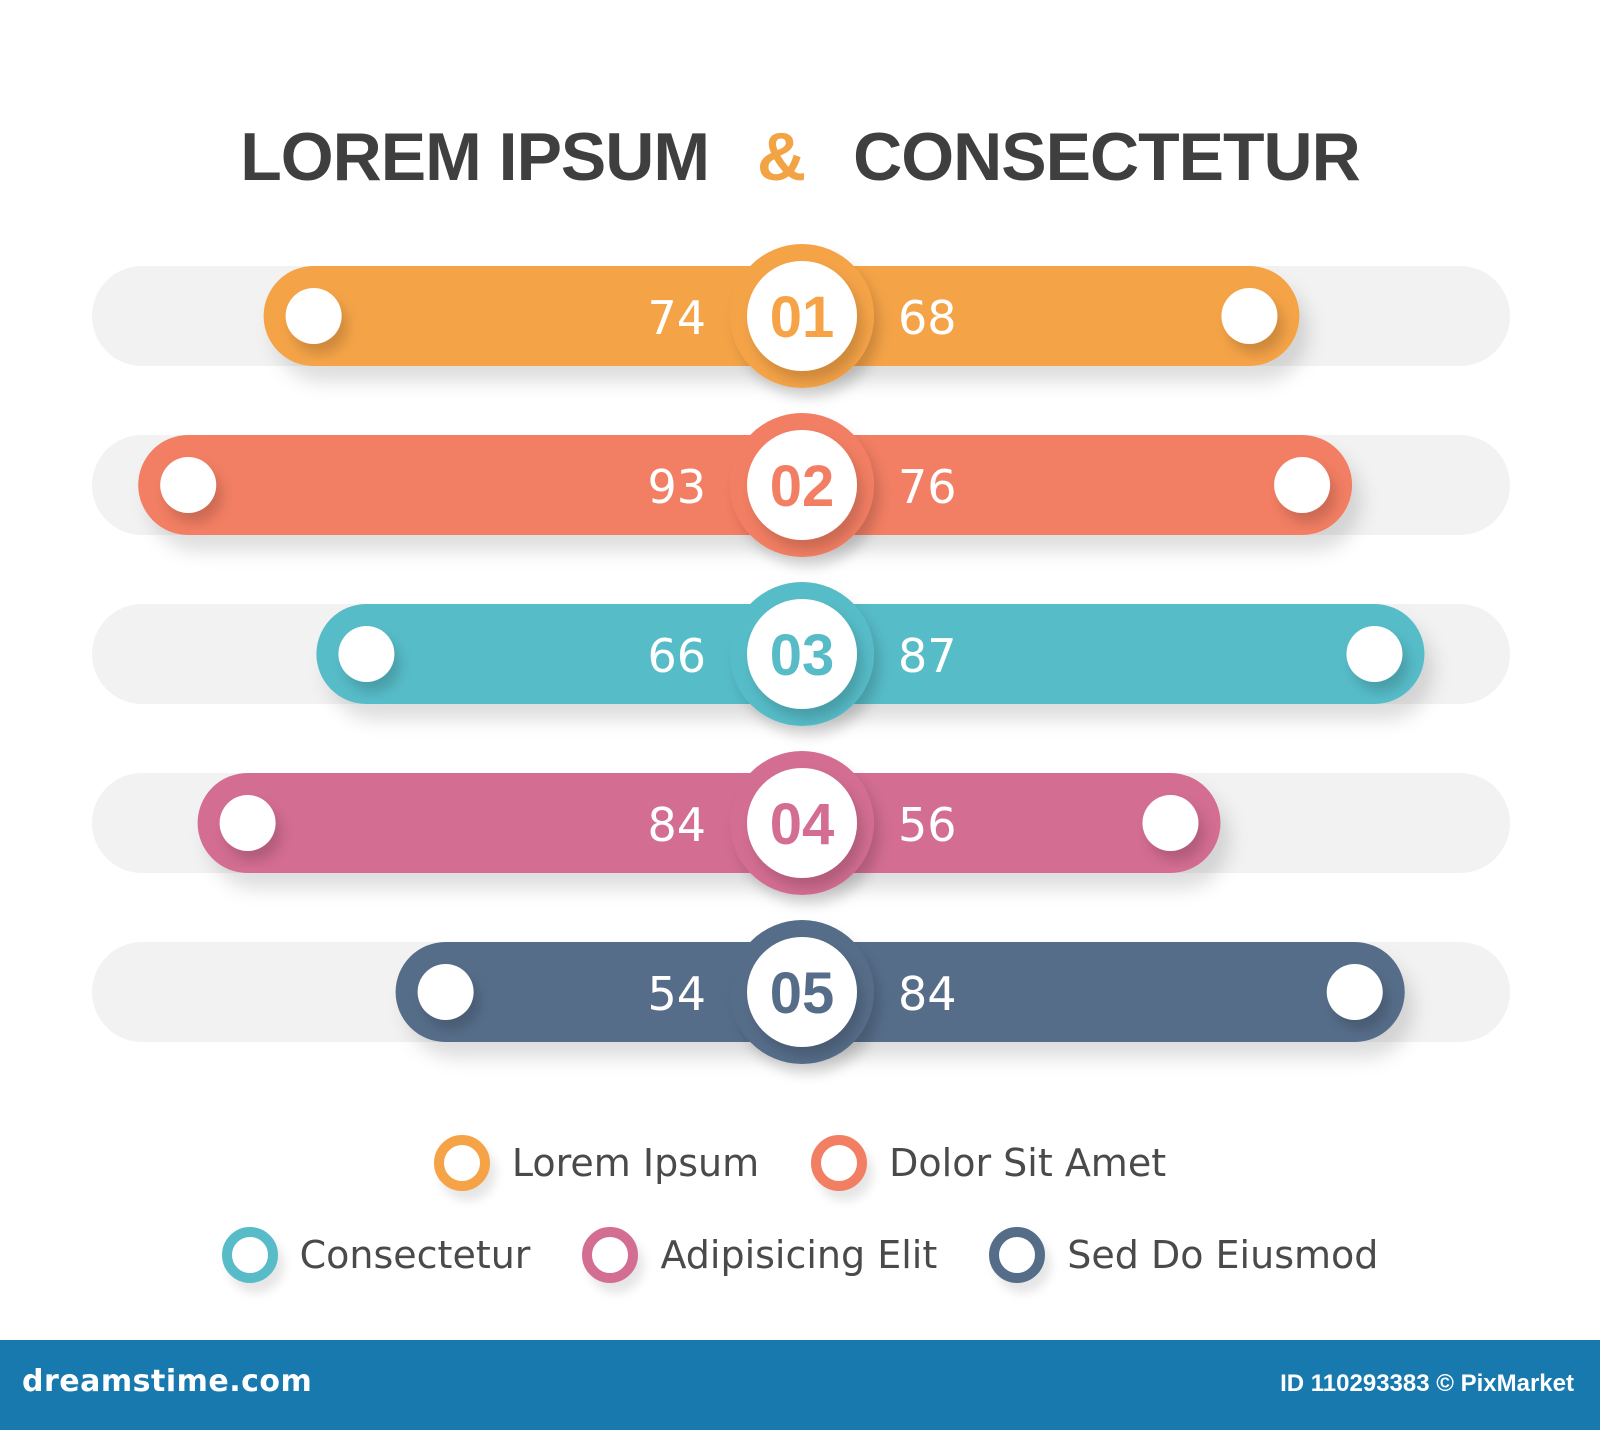 The image size is (1600, 1430). What do you see at coordinates (167, 1381) in the screenshot?
I see `footer-site-name: dreamstime.com` at bounding box center [167, 1381].